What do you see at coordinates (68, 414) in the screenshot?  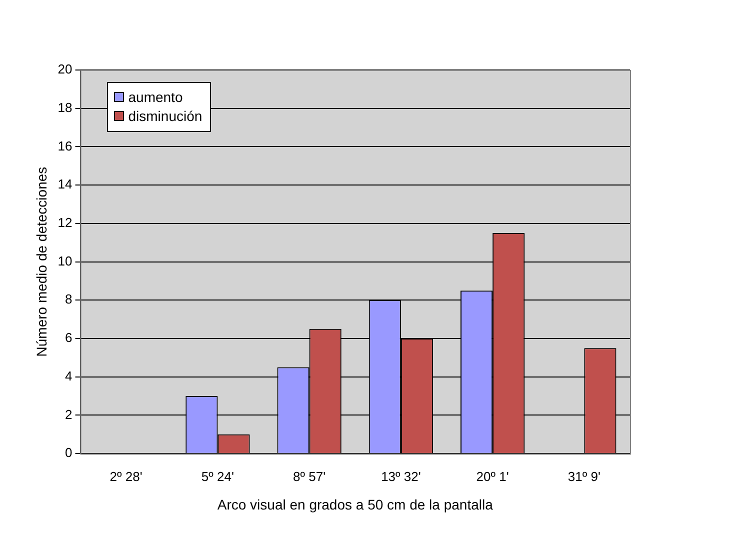 I see `y-tick-label: 2` at bounding box center [68, 414].